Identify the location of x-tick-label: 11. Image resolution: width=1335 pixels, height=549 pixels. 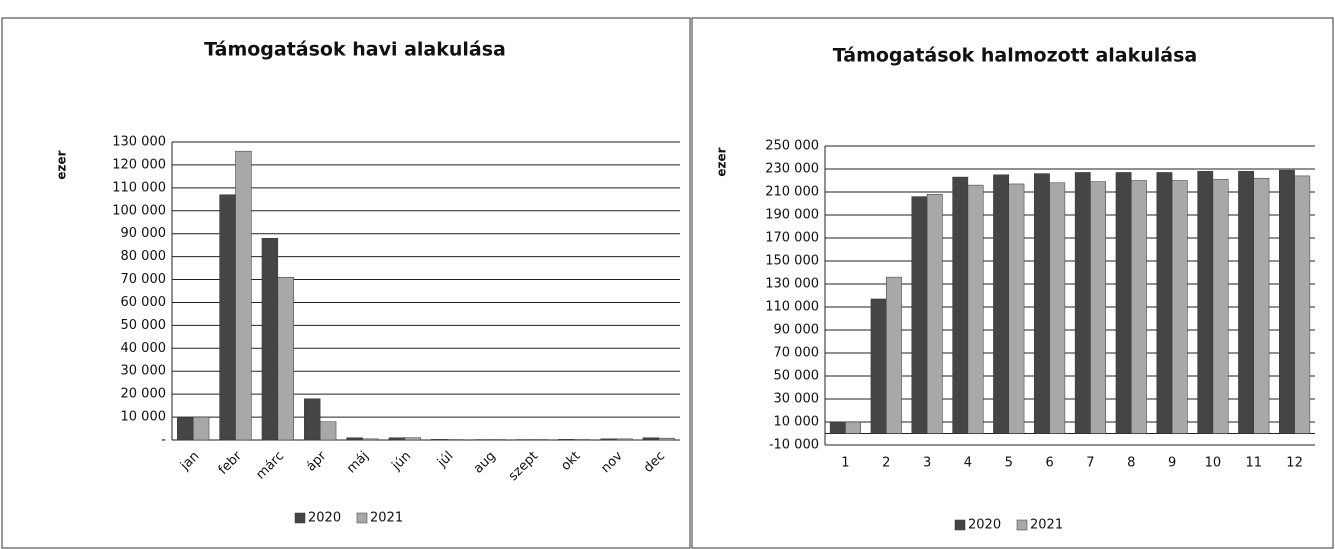
(1253, 463).